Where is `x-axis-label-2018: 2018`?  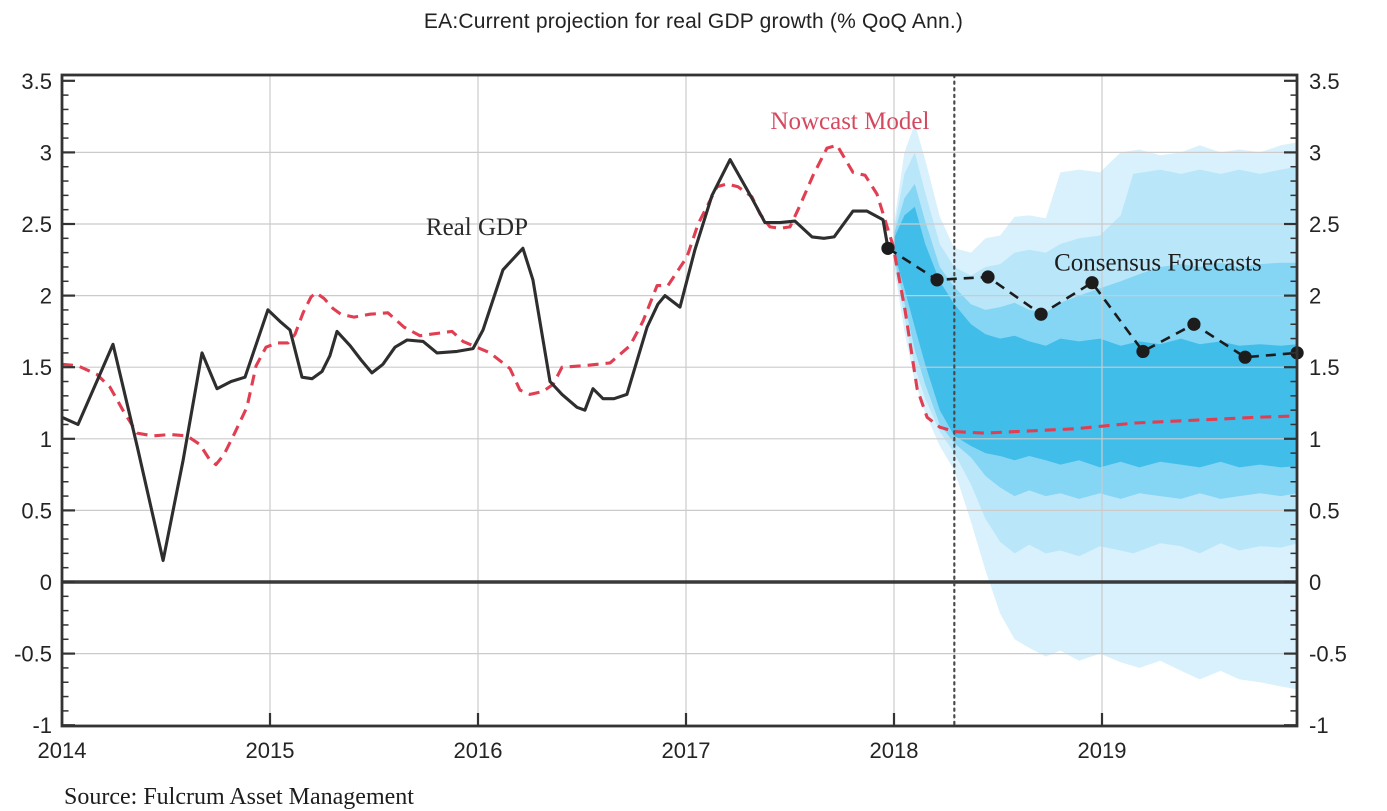
x-axis-label-2018: 2018 is located at coordinates (894, 750).